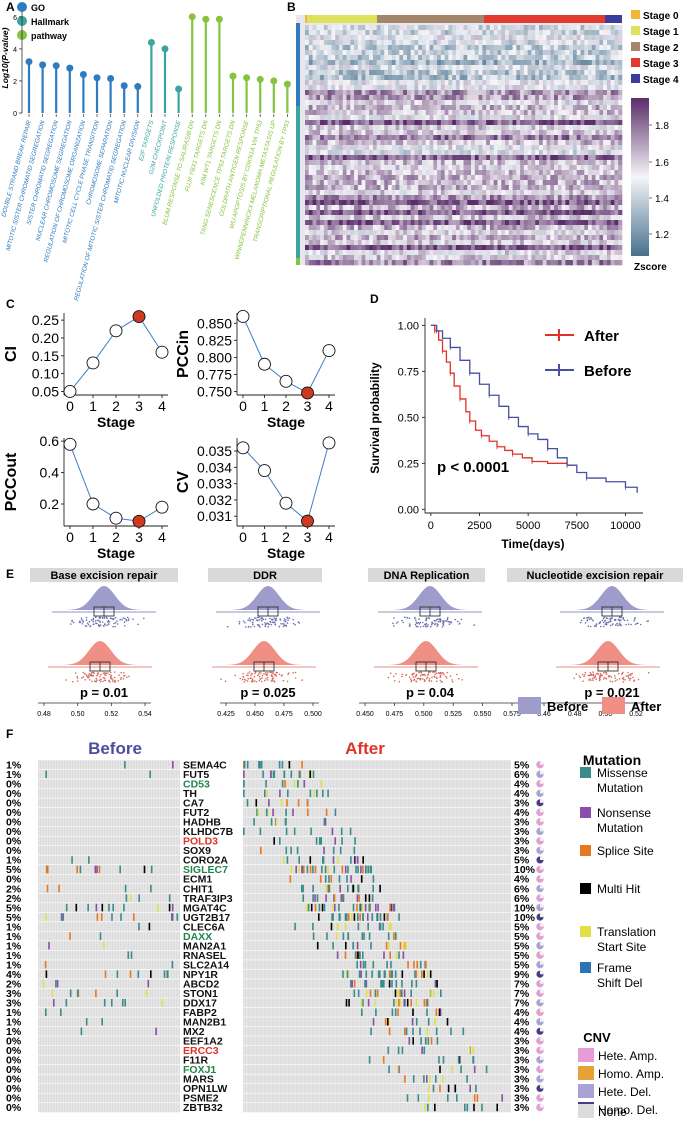 The width and height of the screenshot is (685, 1123). What do you see at coordinates (286, 537) in the screenshot?
I see `chart-c-x-tick-label: 2` at bounding box center [286, 537].